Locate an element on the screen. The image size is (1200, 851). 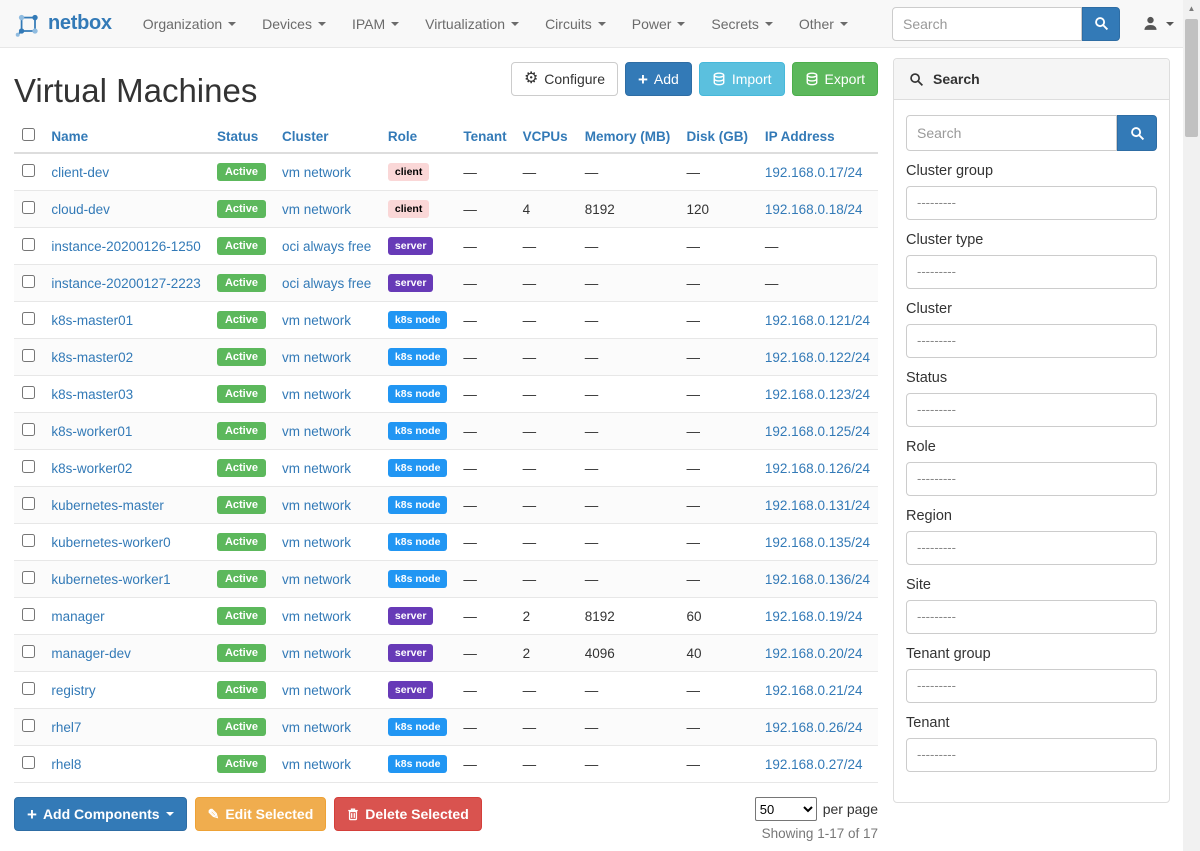
sidebar-search-input is located at coordinates (1011, 133).